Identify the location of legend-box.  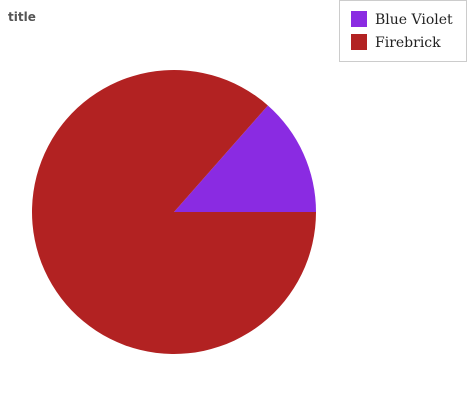
(403, 31).